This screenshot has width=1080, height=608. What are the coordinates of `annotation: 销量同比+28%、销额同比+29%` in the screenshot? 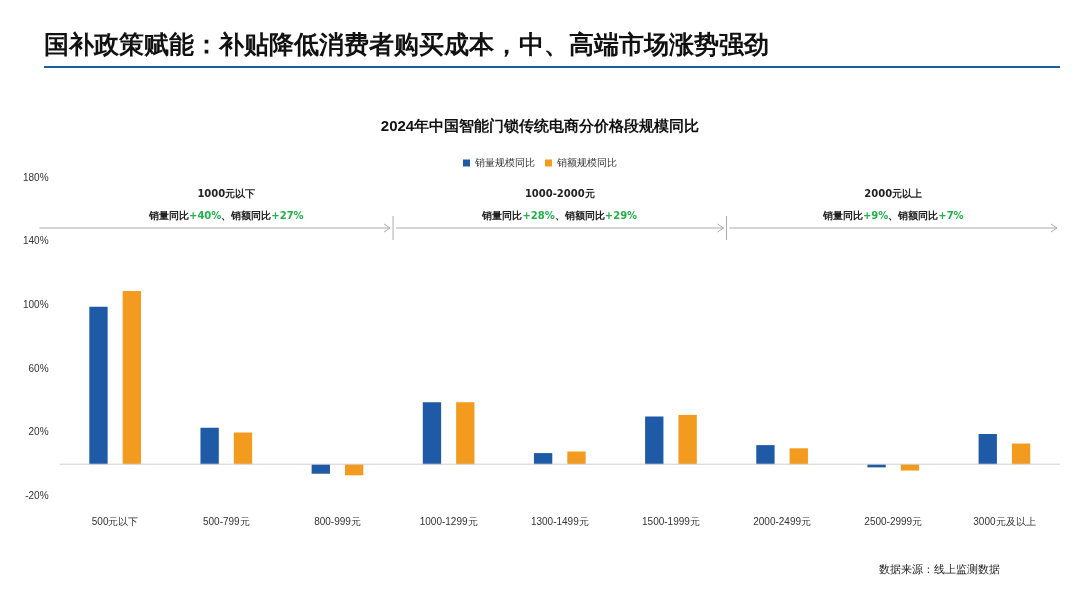 It's located at (559, 215).